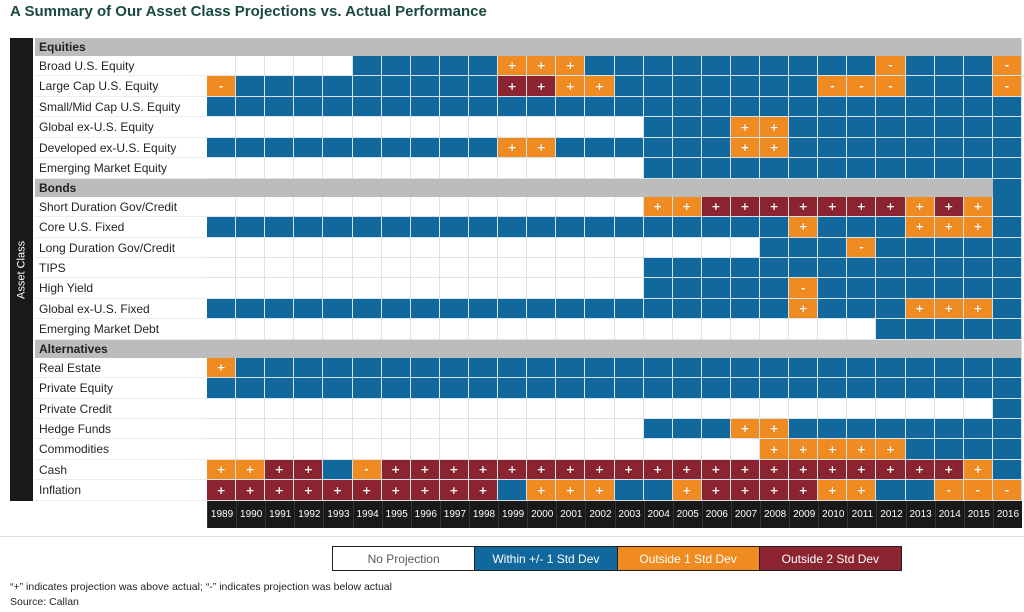  Describe the element at coordinates (454, 514) in the screenshot. I see `year-tick: 1997` at that location.